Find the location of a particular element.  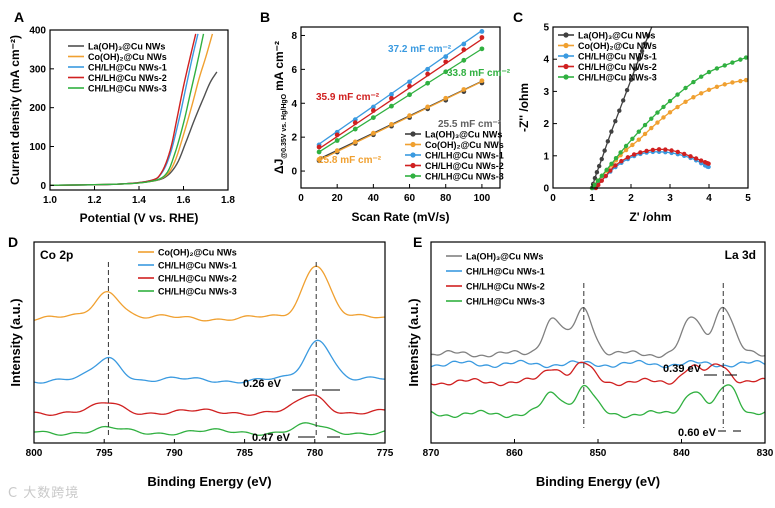

panel-b-xlabel: Scan Rate (mV/s) is located at coordinates (400, 217).